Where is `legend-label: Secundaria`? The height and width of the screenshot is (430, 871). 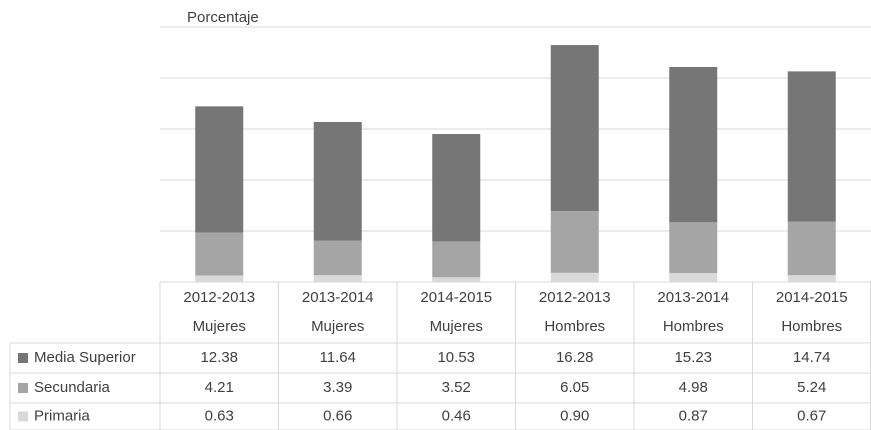
legend-label: Secundaria is located at coordinates (72, 387).